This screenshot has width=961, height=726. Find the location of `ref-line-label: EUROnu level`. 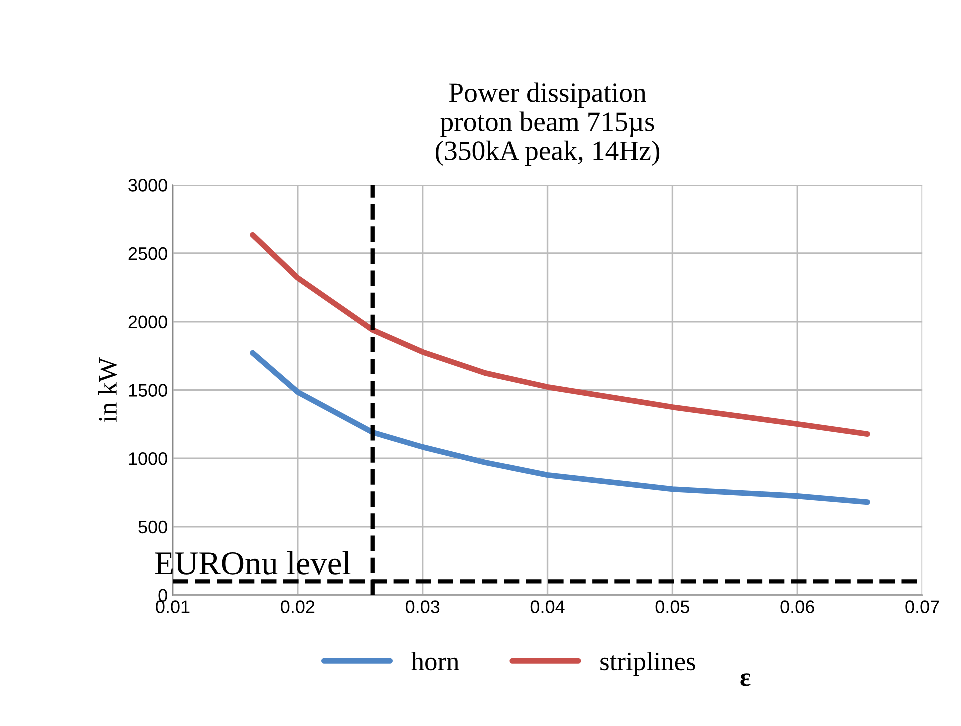

ref-line-label: EUROnu level is located at coordinates (253, 563).